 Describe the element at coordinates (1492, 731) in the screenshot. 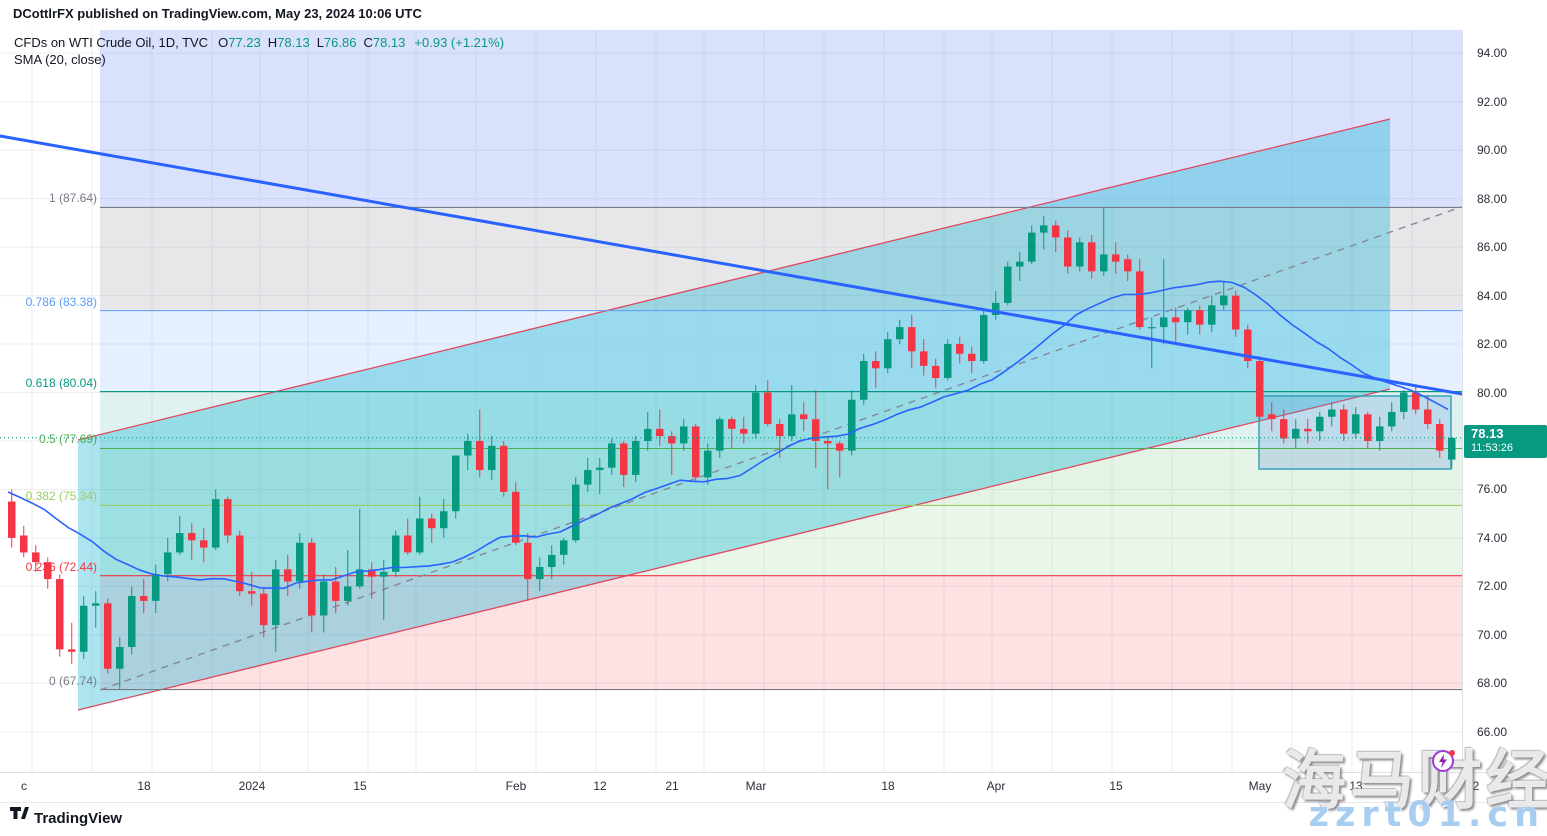

I see `price-tick: 66.00` at that location.